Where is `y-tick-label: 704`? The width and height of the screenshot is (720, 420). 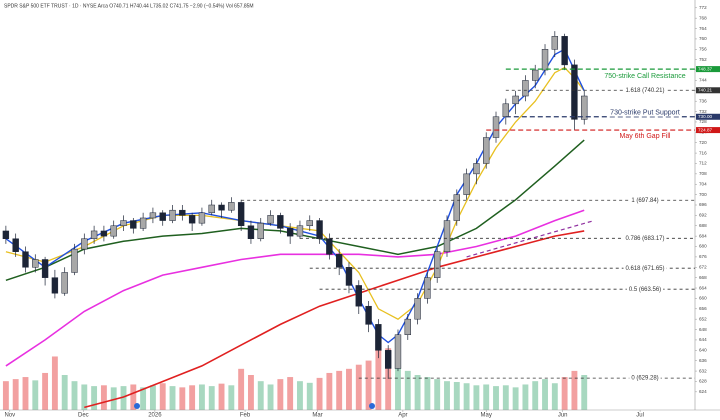 y-tick-label: 704 is located at coordinates (703, 183).